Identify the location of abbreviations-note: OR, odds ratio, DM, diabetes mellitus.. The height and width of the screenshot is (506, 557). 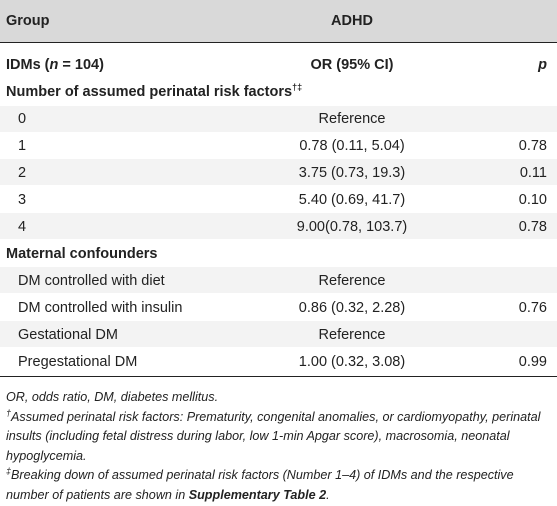
(112, 397).